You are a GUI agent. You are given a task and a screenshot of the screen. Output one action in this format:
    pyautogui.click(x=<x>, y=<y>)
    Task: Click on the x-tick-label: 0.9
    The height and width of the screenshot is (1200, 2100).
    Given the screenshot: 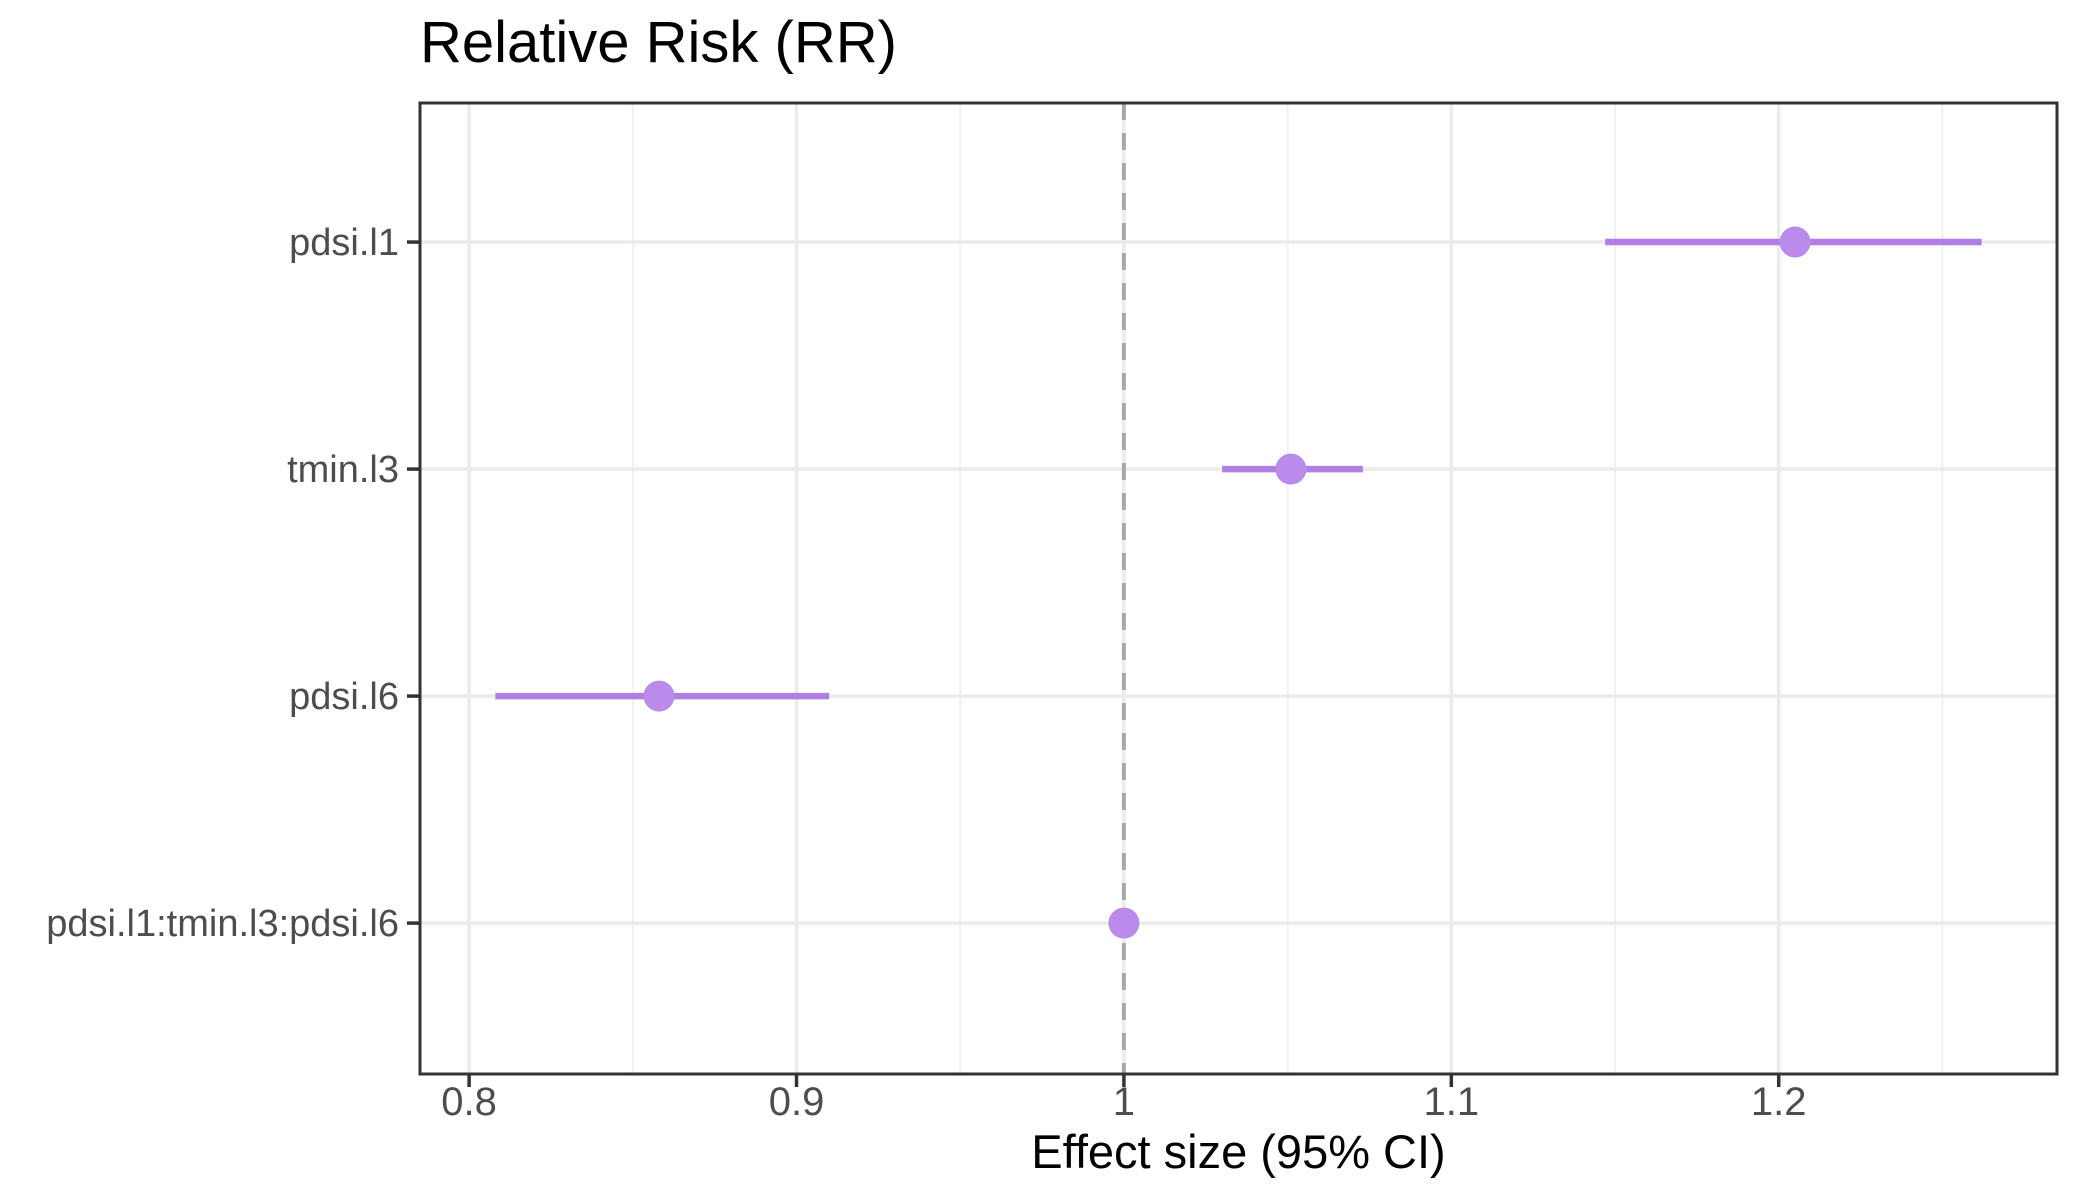 What is the action you would take?
    pyautogui.click(x=797, y=1102)
    